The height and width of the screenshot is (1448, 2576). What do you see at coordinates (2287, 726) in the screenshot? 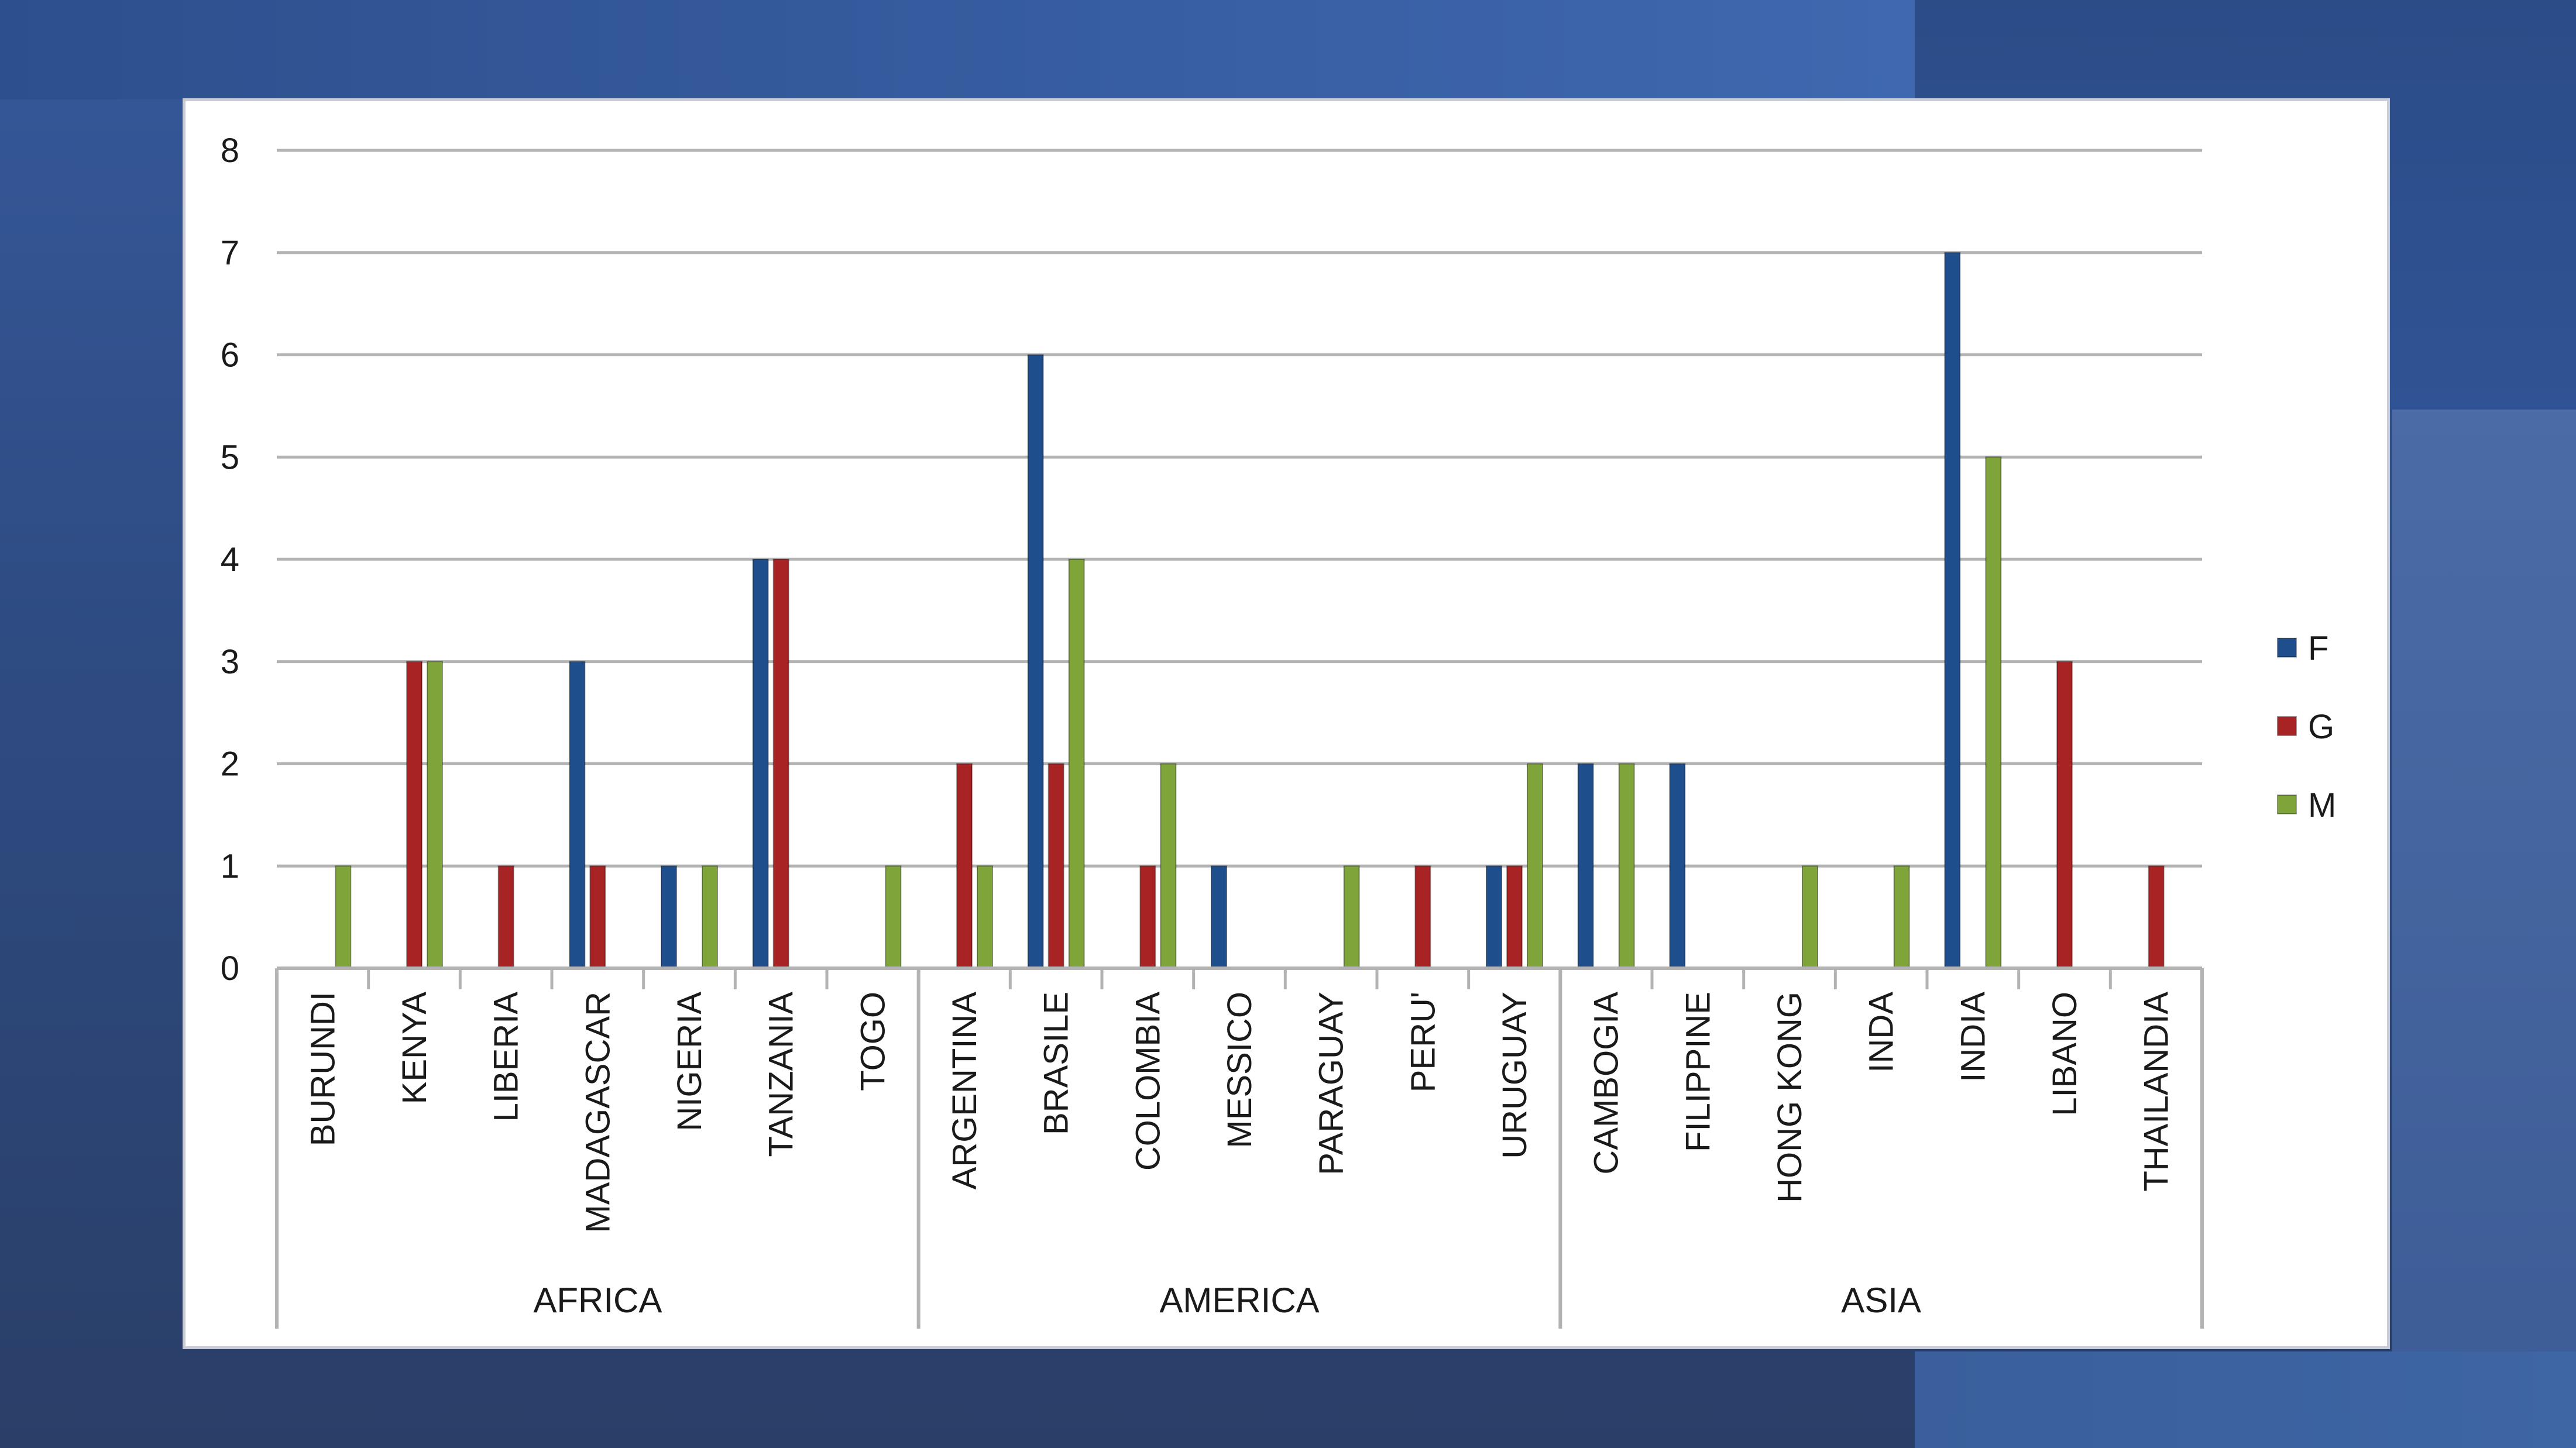
I see `legend-swatch-g` at bounding box center [2287, 726].